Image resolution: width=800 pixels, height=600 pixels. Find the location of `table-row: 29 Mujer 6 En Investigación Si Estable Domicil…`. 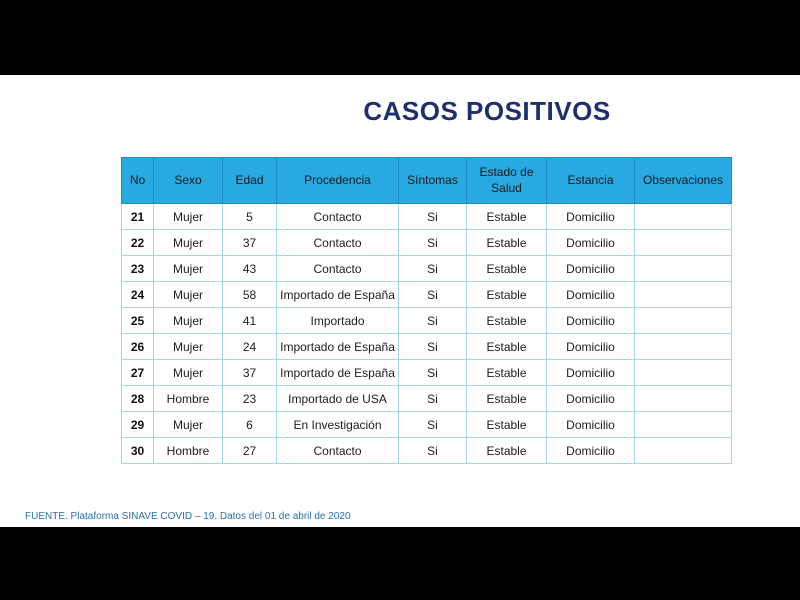

table-row: 29 Mujer 6 En Investigación Si Estable Domicil… is located at coordinates (426, 424).